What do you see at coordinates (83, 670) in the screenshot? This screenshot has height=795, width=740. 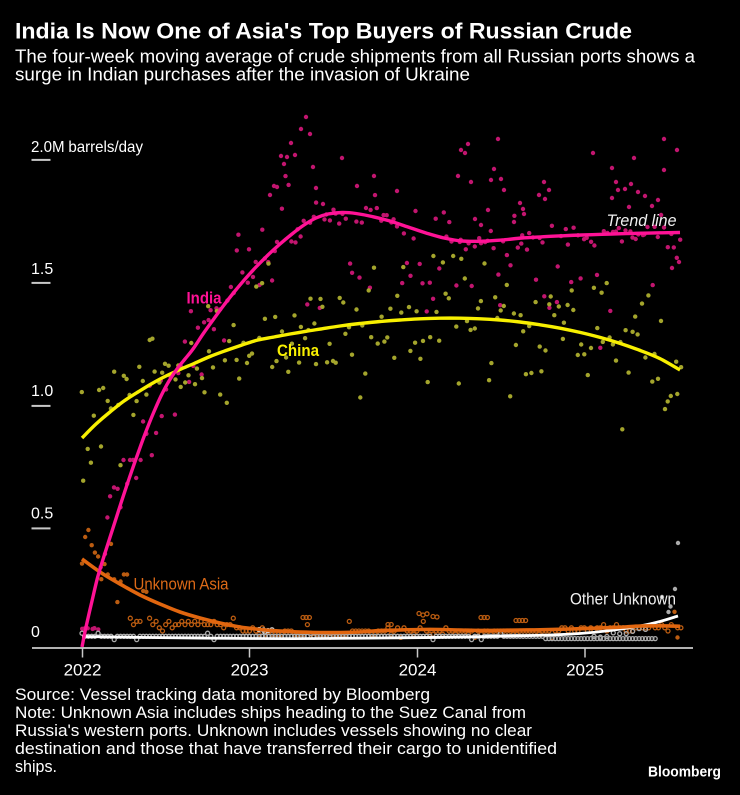 I see `svg-text: 2022` at bounding box center [83, 670].